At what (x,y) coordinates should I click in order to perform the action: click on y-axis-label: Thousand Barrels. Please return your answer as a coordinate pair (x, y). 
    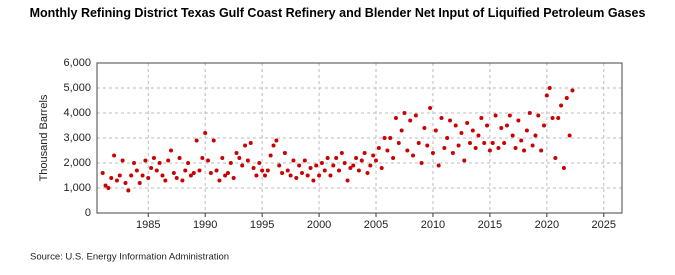
    Looking at the image, I should click on (44, 137).